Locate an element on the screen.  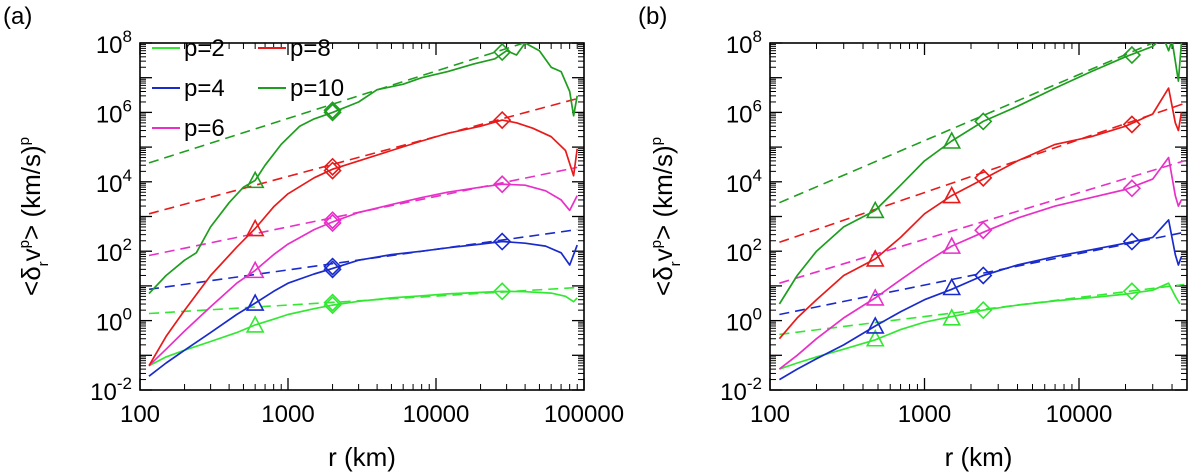
panel-label-a: (a) is located at coordinates (17, 16).